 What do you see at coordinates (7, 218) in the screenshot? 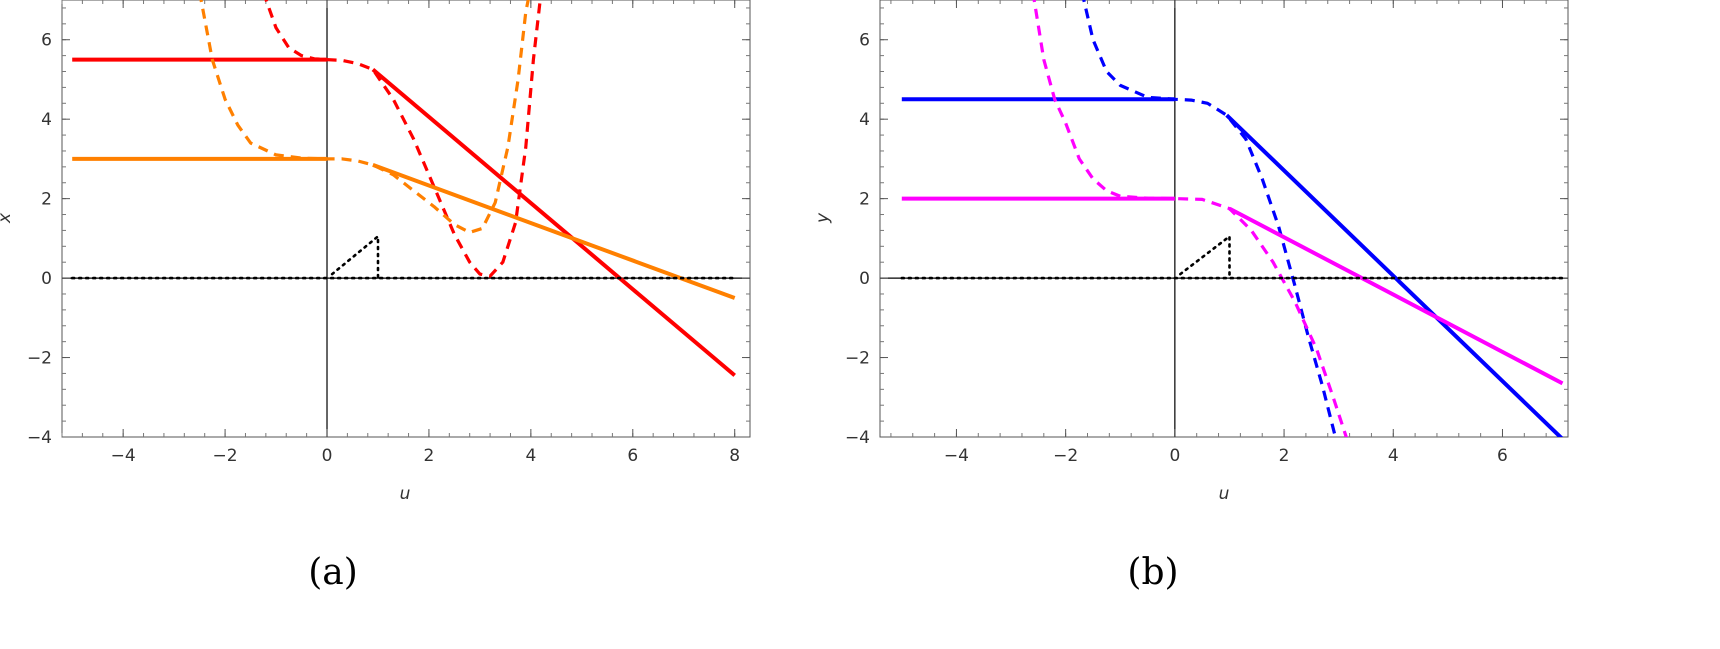
I see `y-axis-title: x` at bounding box center [7, 218].